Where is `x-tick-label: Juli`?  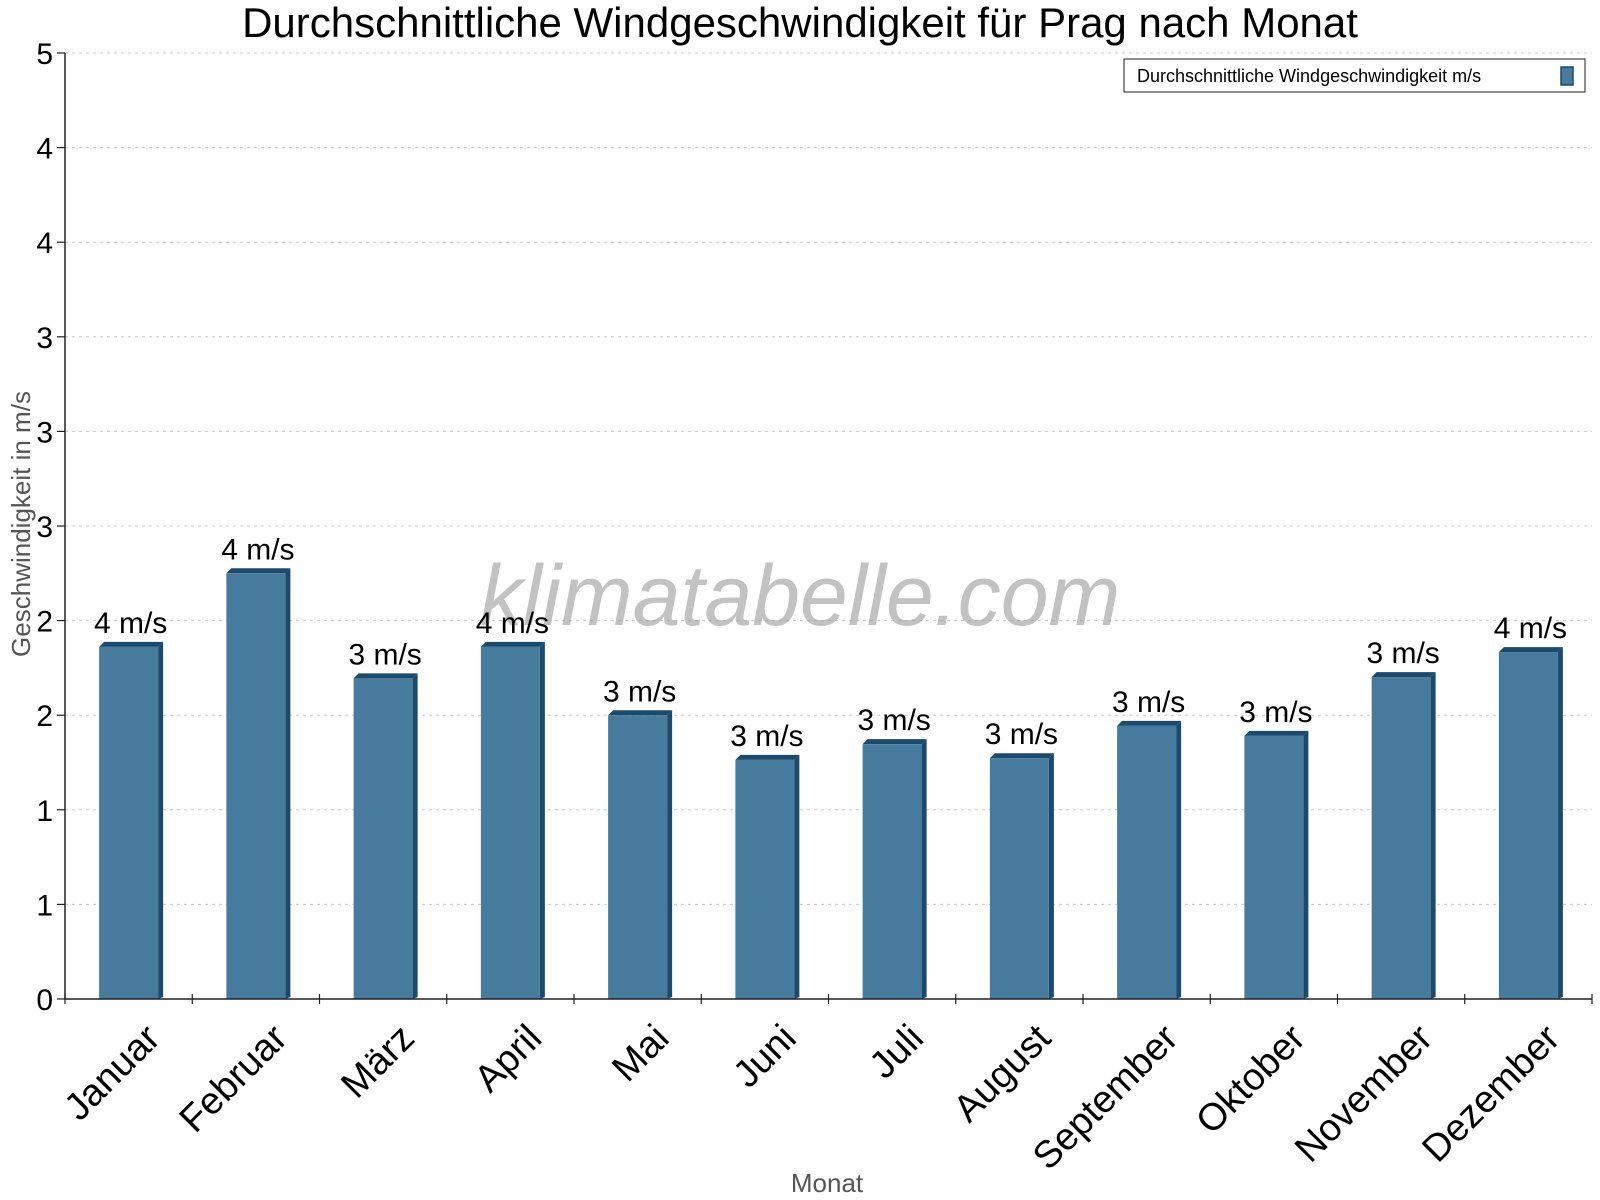 x-tick-label: Juli is located at coordinates (897, 1052).